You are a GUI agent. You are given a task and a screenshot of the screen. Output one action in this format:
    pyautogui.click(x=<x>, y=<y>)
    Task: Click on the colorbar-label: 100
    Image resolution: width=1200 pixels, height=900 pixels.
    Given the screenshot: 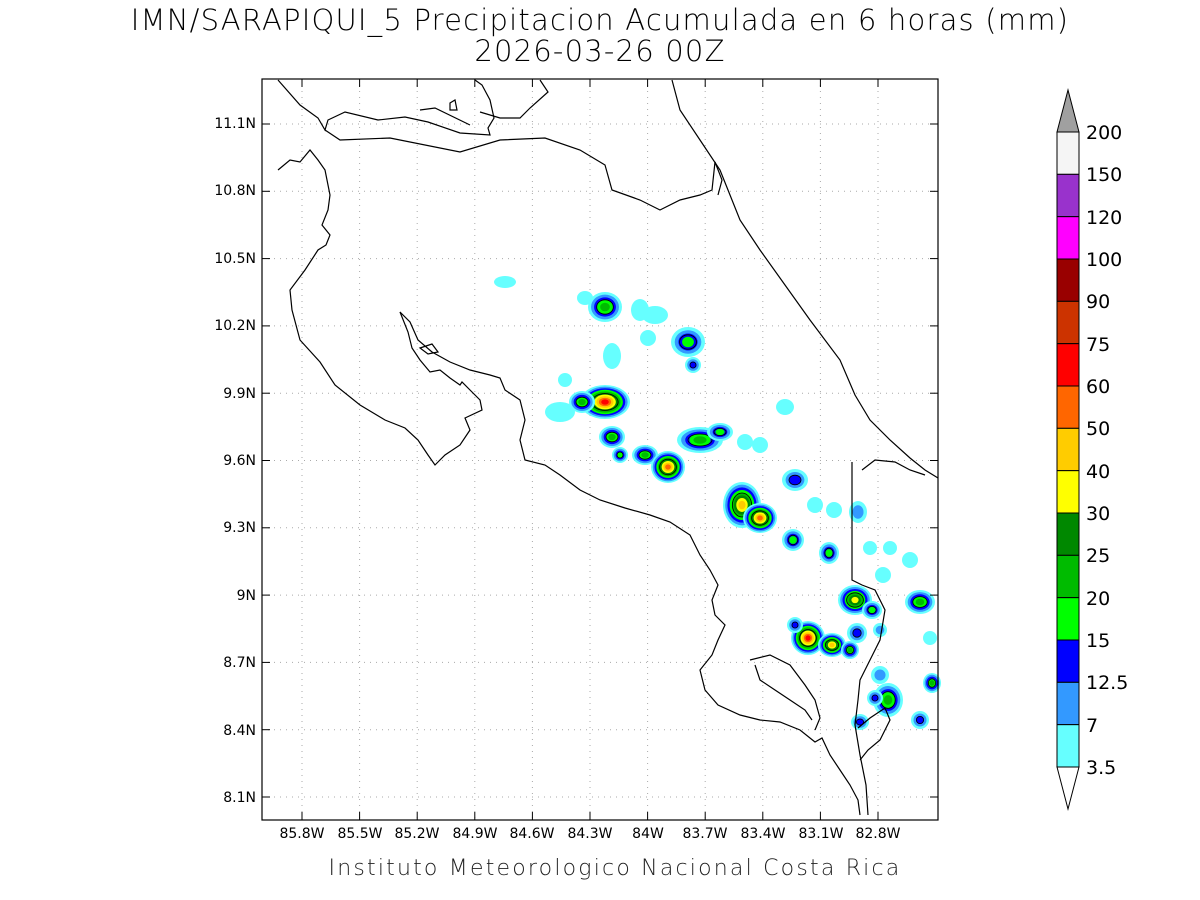 What is the action you would take?
    pyautogui.click(x=1104, y=260)
    